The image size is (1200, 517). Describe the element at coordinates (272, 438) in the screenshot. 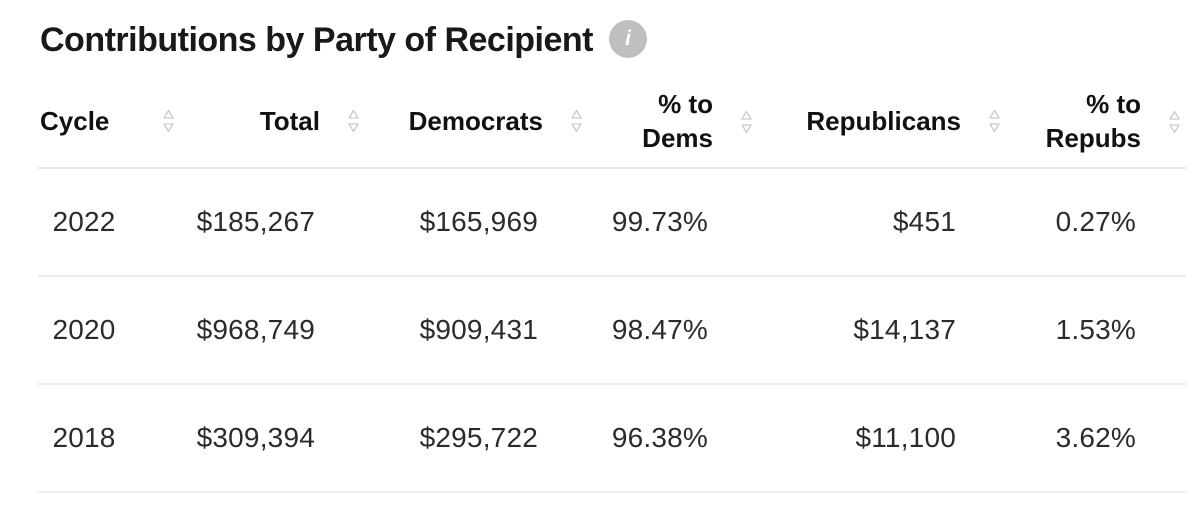

I see `cell-total: $309,394` at that location.